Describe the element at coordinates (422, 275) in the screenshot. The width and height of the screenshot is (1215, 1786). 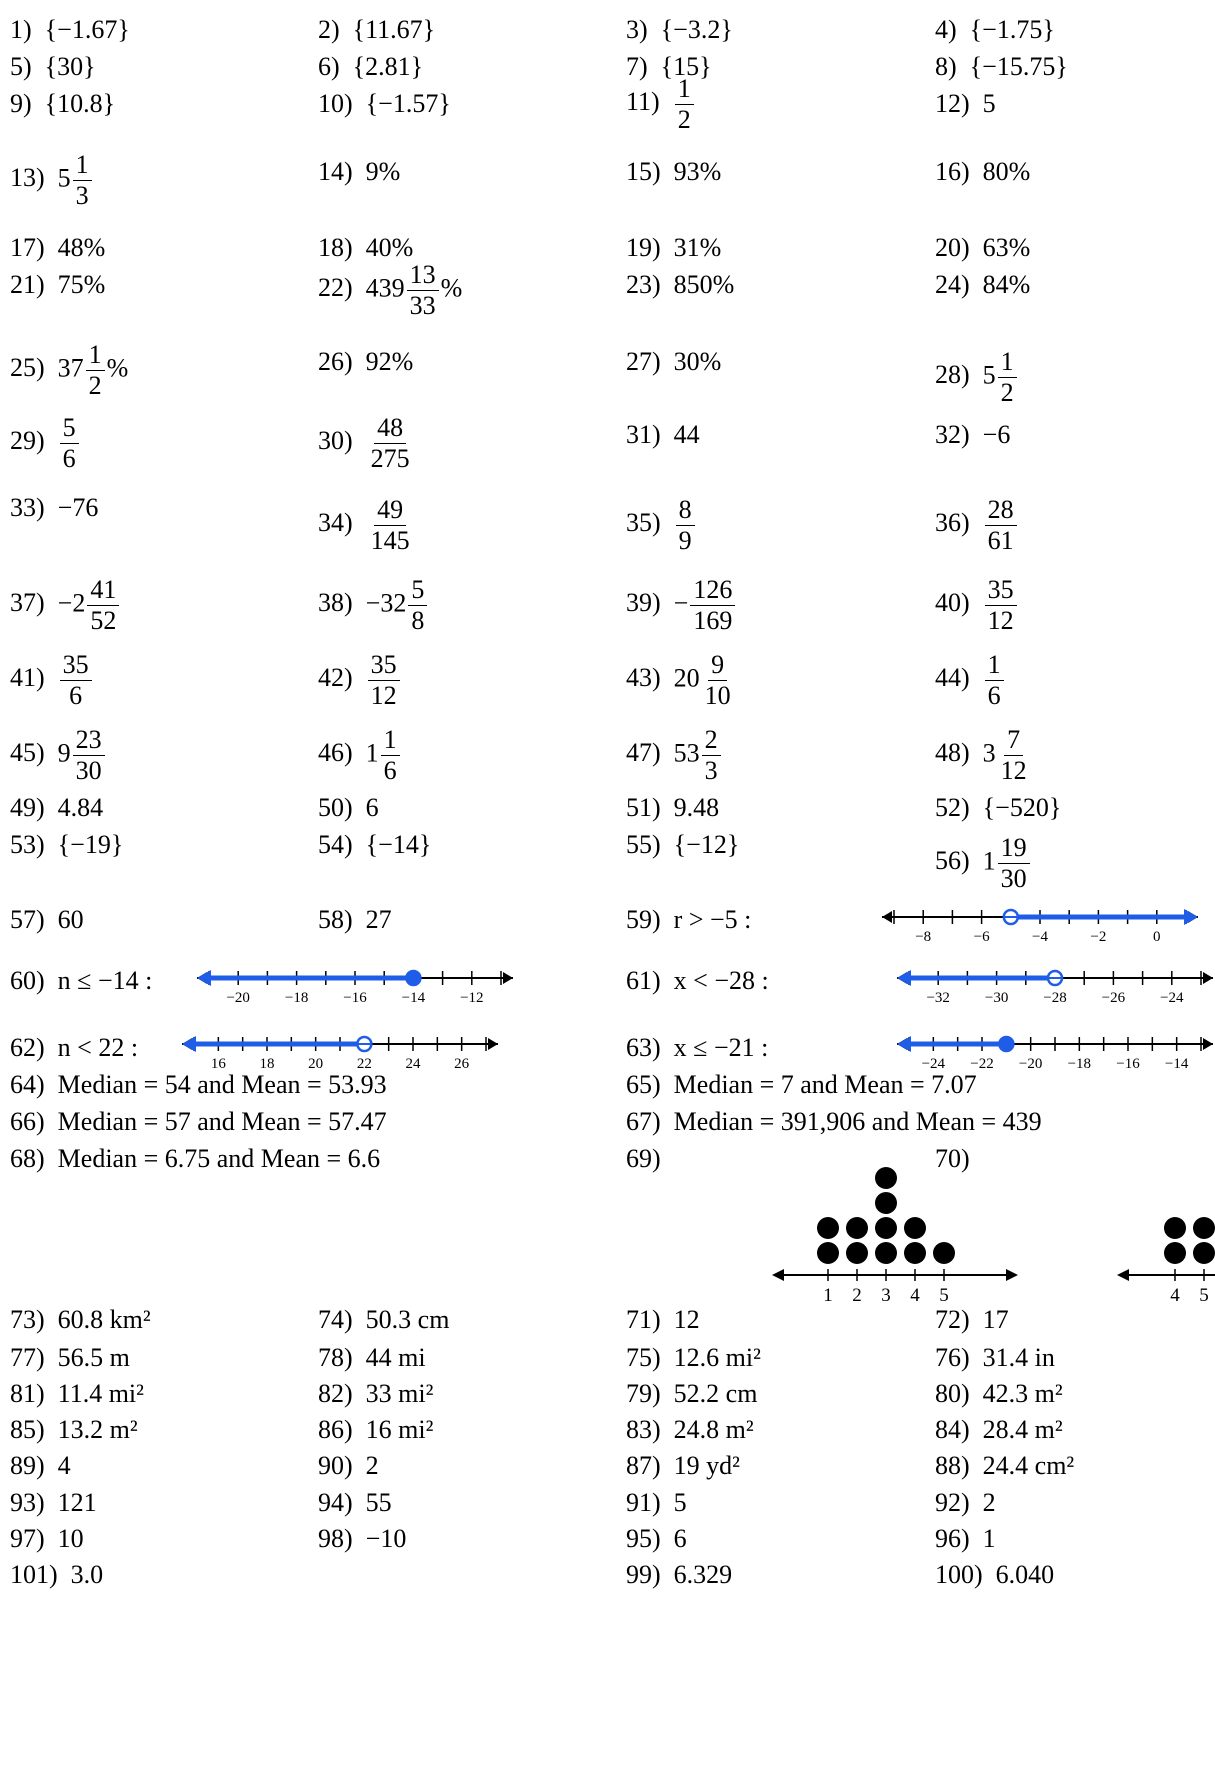
I see `numerator: 13` at that location.